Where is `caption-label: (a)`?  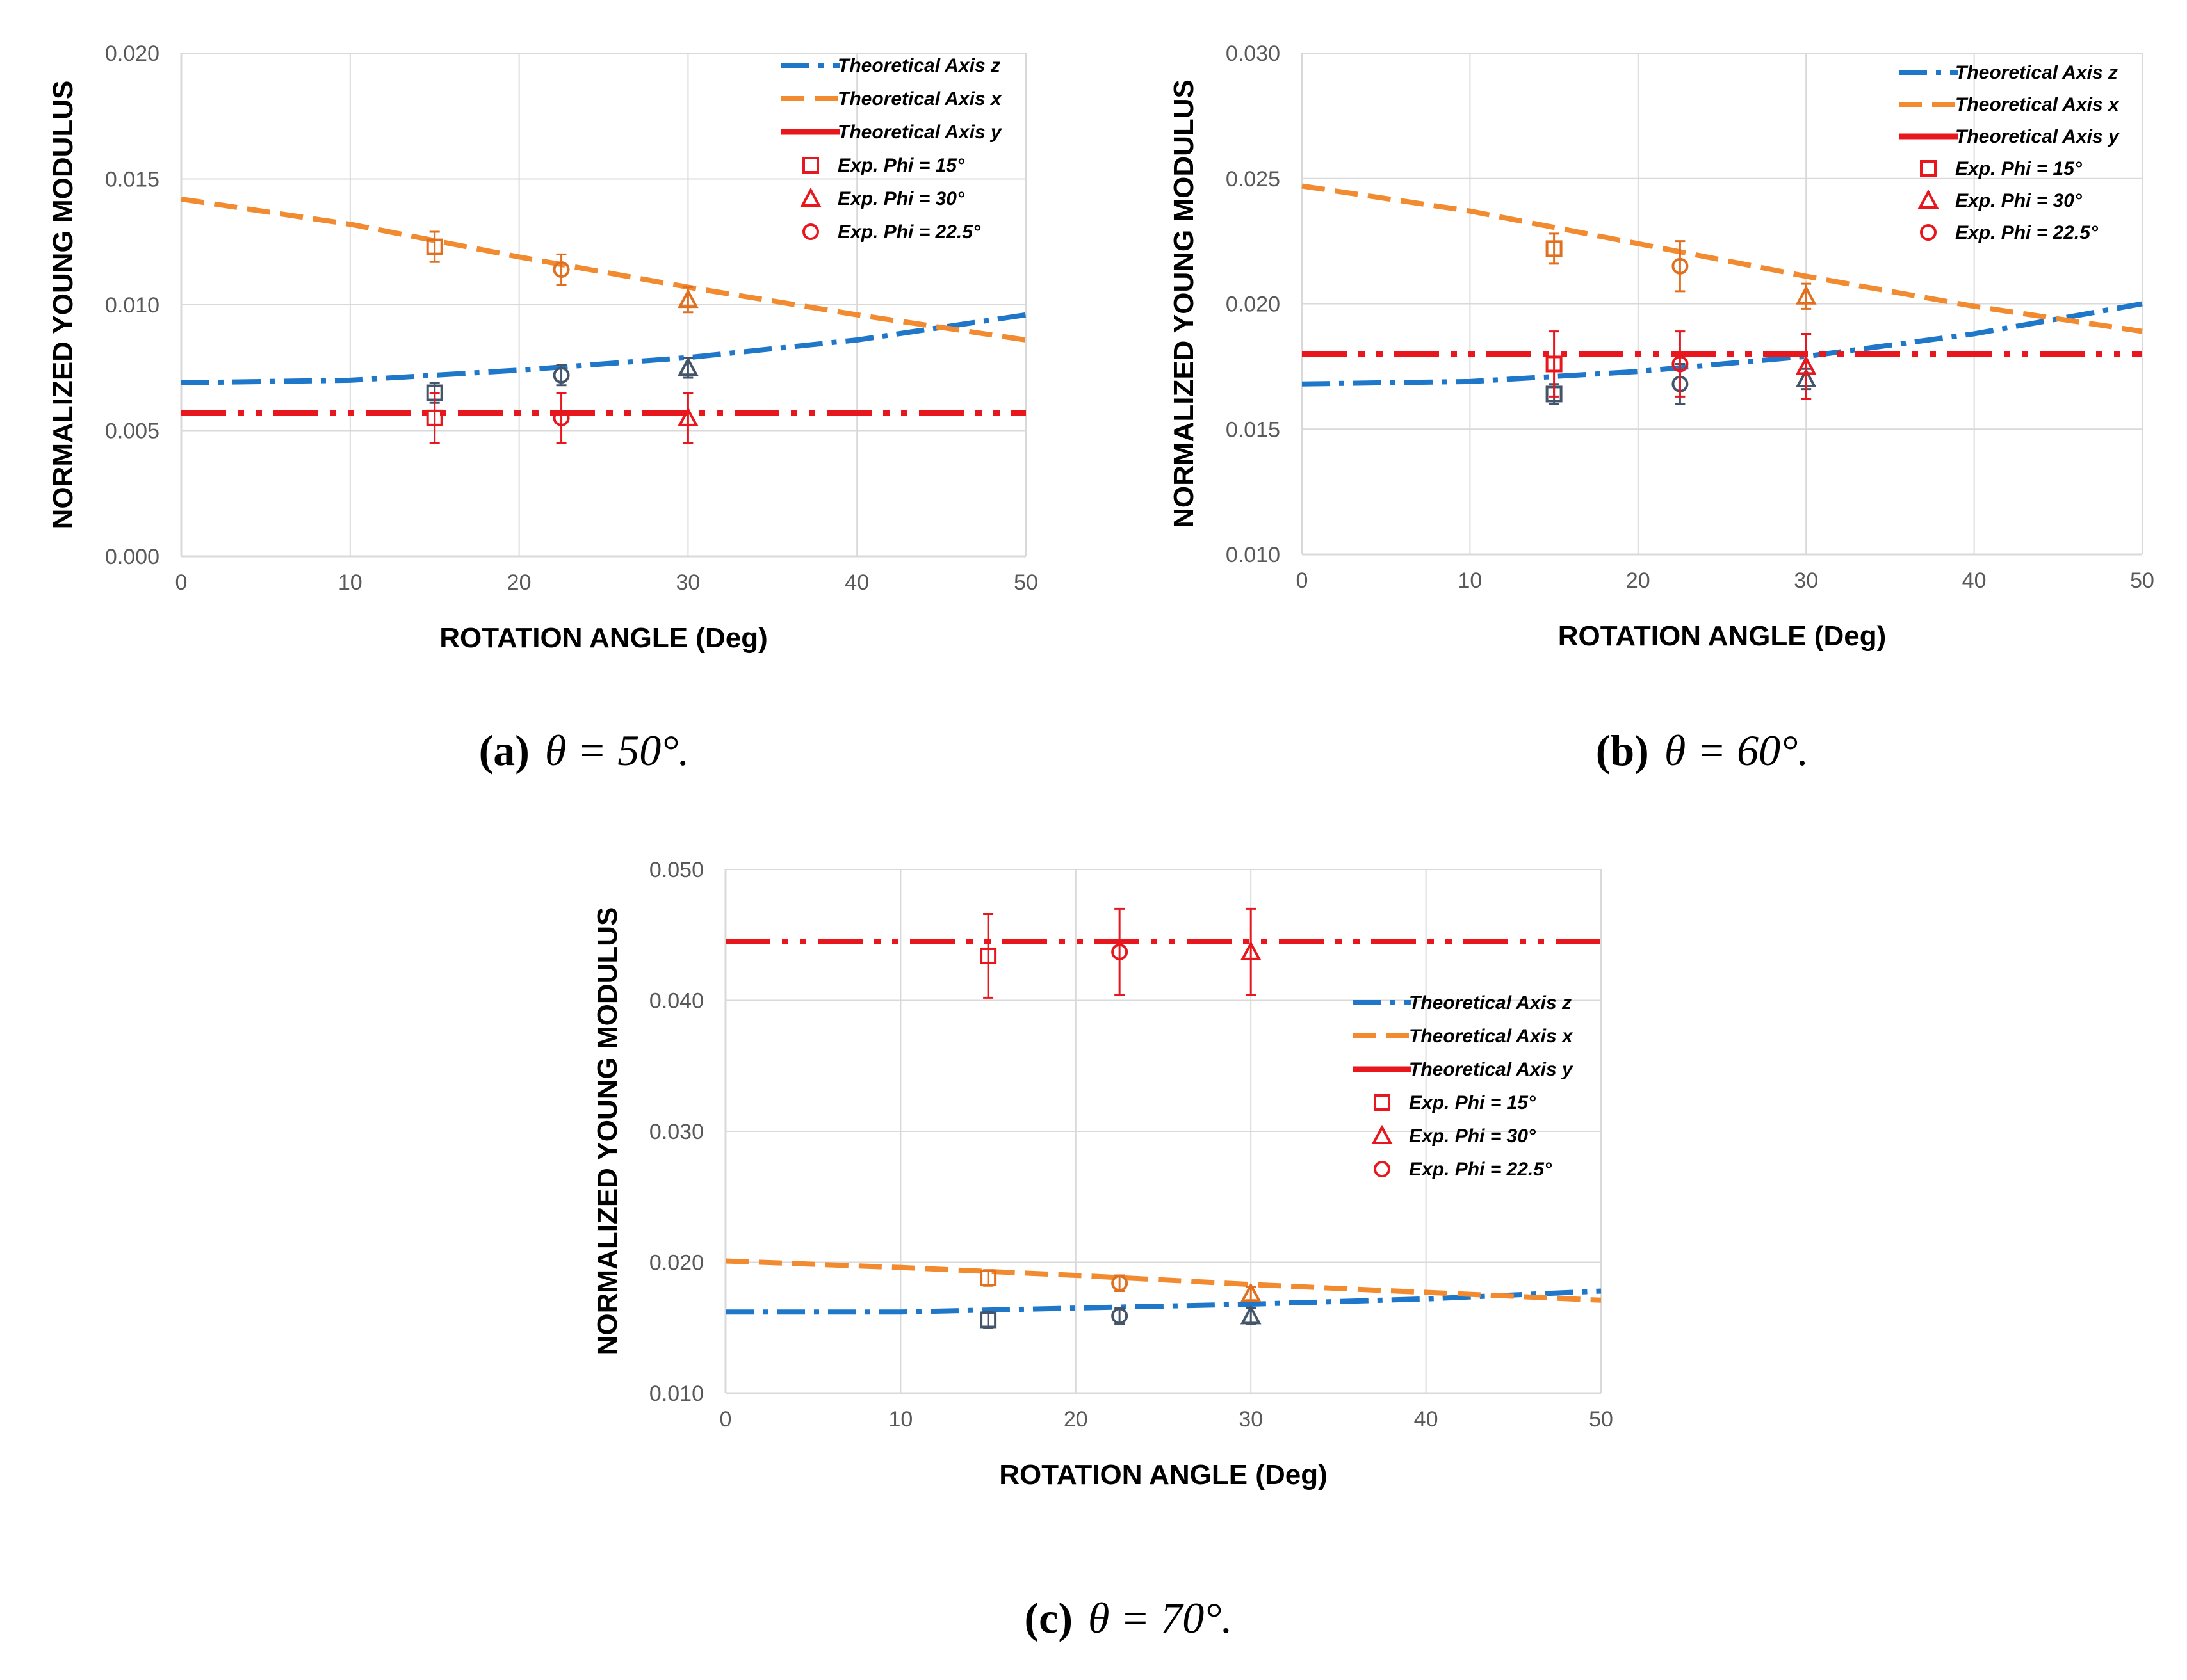 caption-label: (a) is located at coordinates (505, 750).